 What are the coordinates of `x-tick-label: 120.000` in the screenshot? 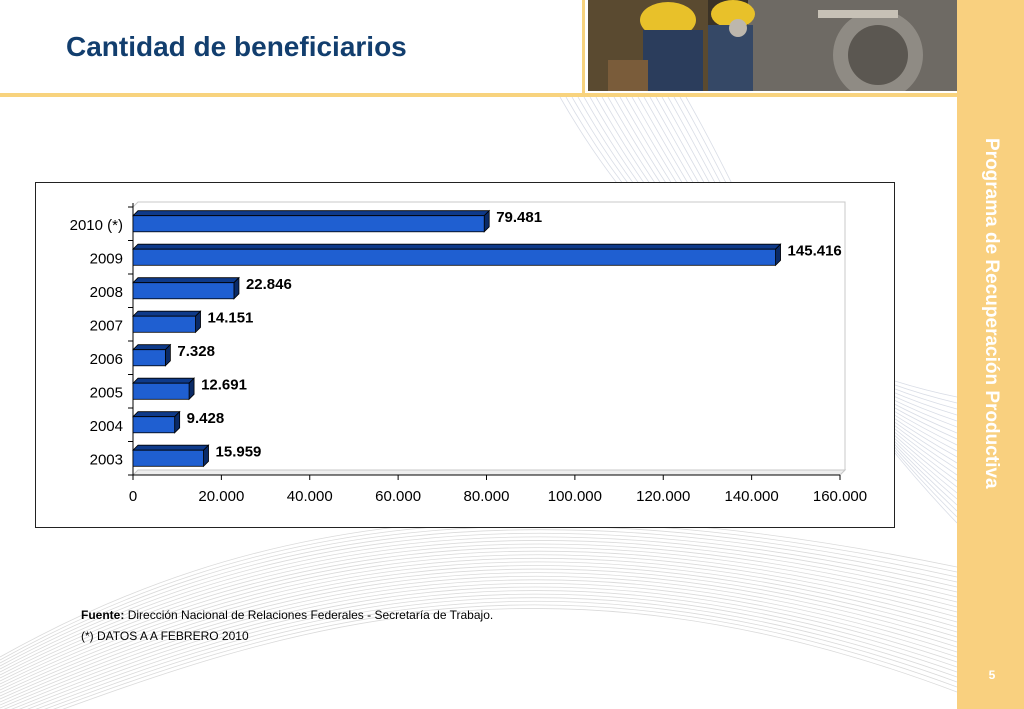 It's located at (663, 496).